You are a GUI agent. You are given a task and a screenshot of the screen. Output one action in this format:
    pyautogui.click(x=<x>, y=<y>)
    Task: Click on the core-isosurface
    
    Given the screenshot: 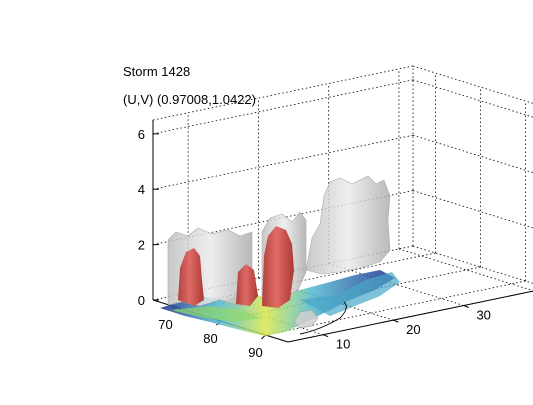 What is the action you would take?
    pyautogui.click(x=236, y=267)
    